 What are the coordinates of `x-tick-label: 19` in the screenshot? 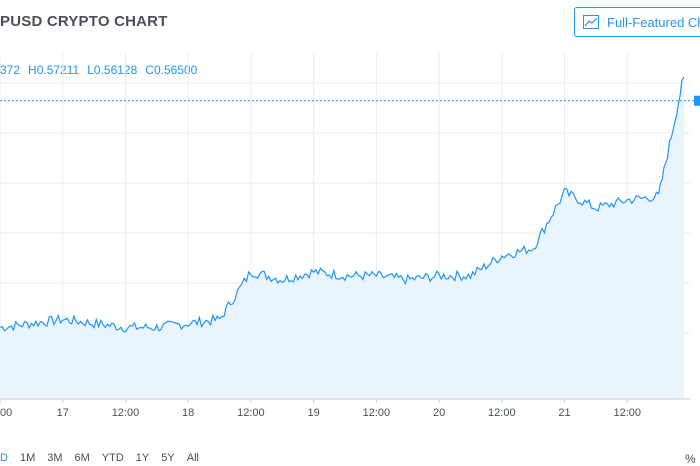 It's located at (314, 413).